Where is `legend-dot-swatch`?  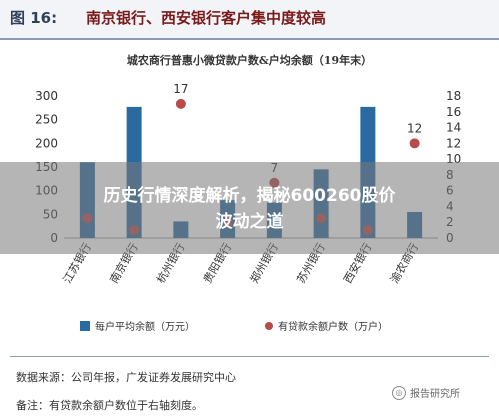 legend-dot-swatch is located at coordinates (269, 325).